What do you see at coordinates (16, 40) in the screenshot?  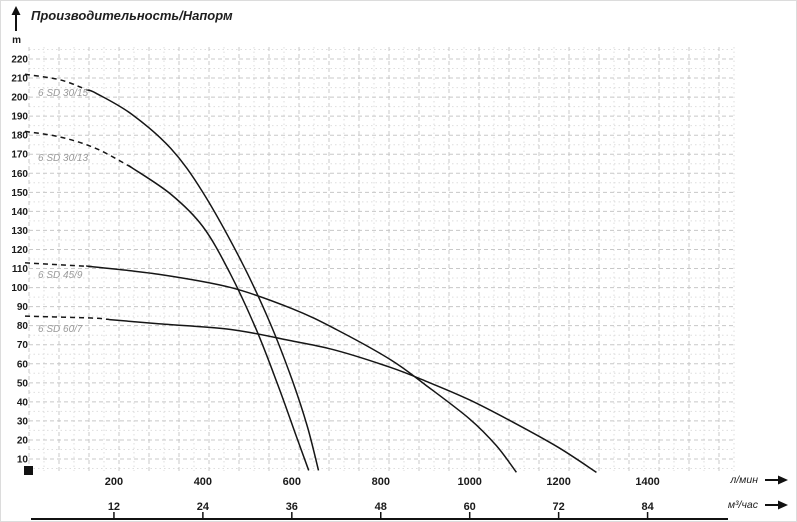 I see `y-axis-unit: m` at bounding box center [16, 40].